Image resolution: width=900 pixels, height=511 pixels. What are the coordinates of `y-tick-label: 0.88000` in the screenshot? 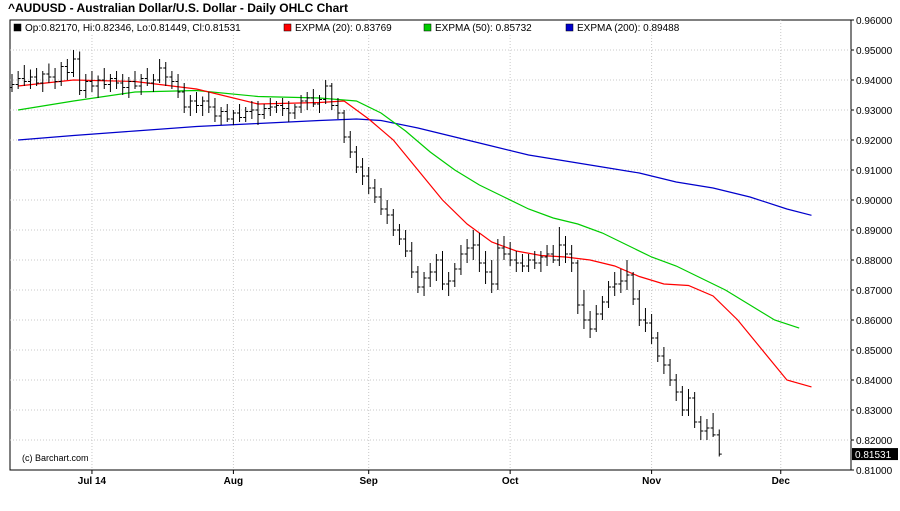 It's located at (874, 261).